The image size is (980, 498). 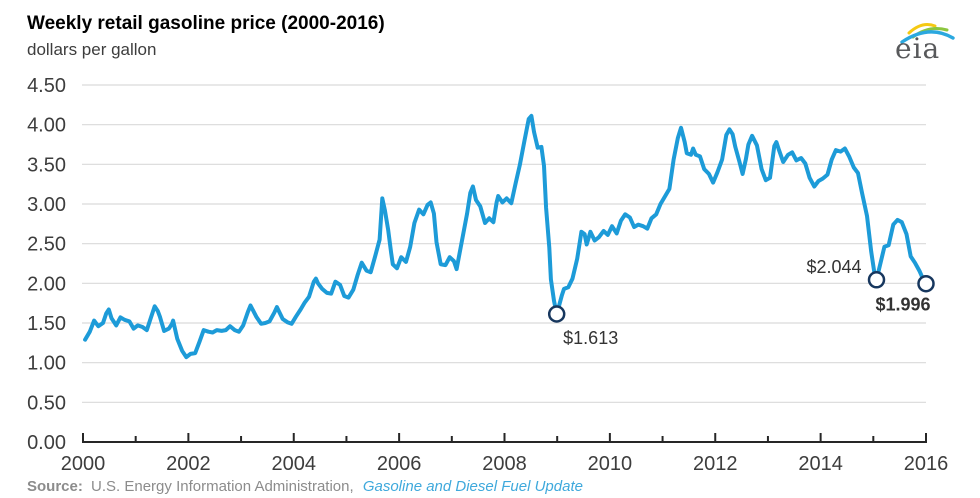 What do you see at coordinates (820, 464) in the screenshot?
I see `x-axis-tick-label: 2014` at bounding box center [820, 464].